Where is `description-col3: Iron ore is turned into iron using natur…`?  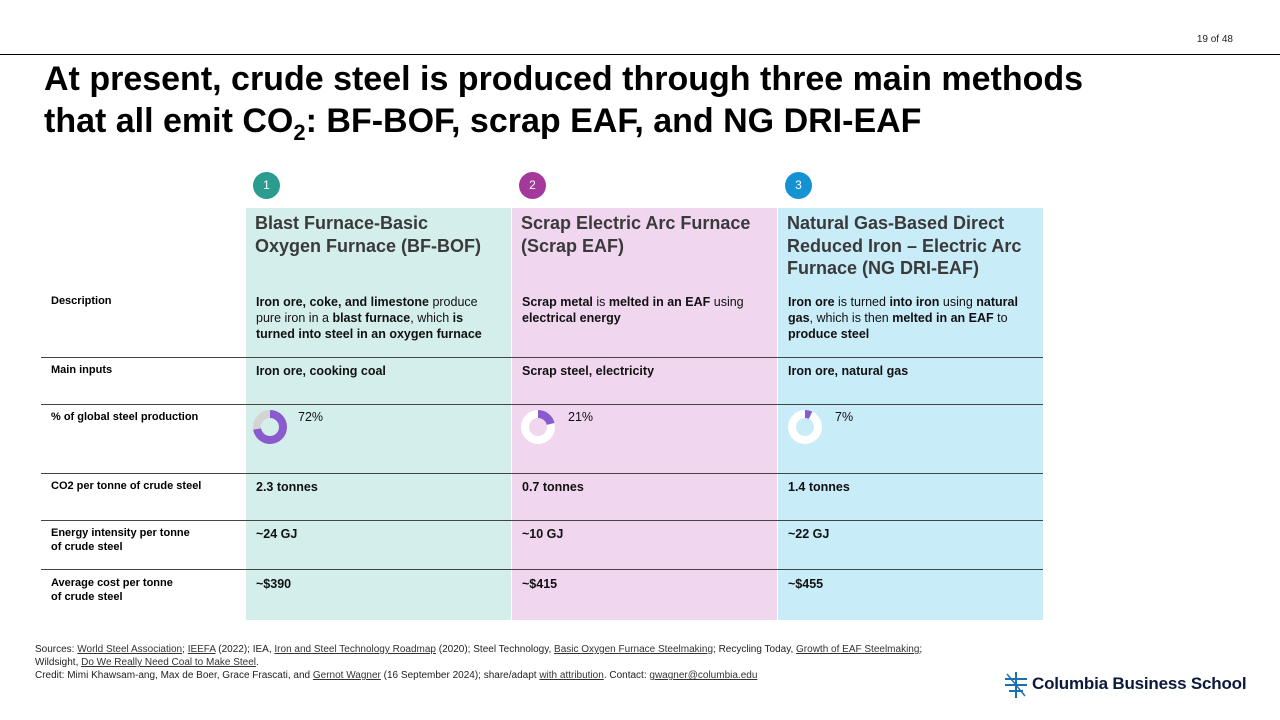
description-col3: Iron ore is turned into iron using natur… is located at coordinates (913, 318).